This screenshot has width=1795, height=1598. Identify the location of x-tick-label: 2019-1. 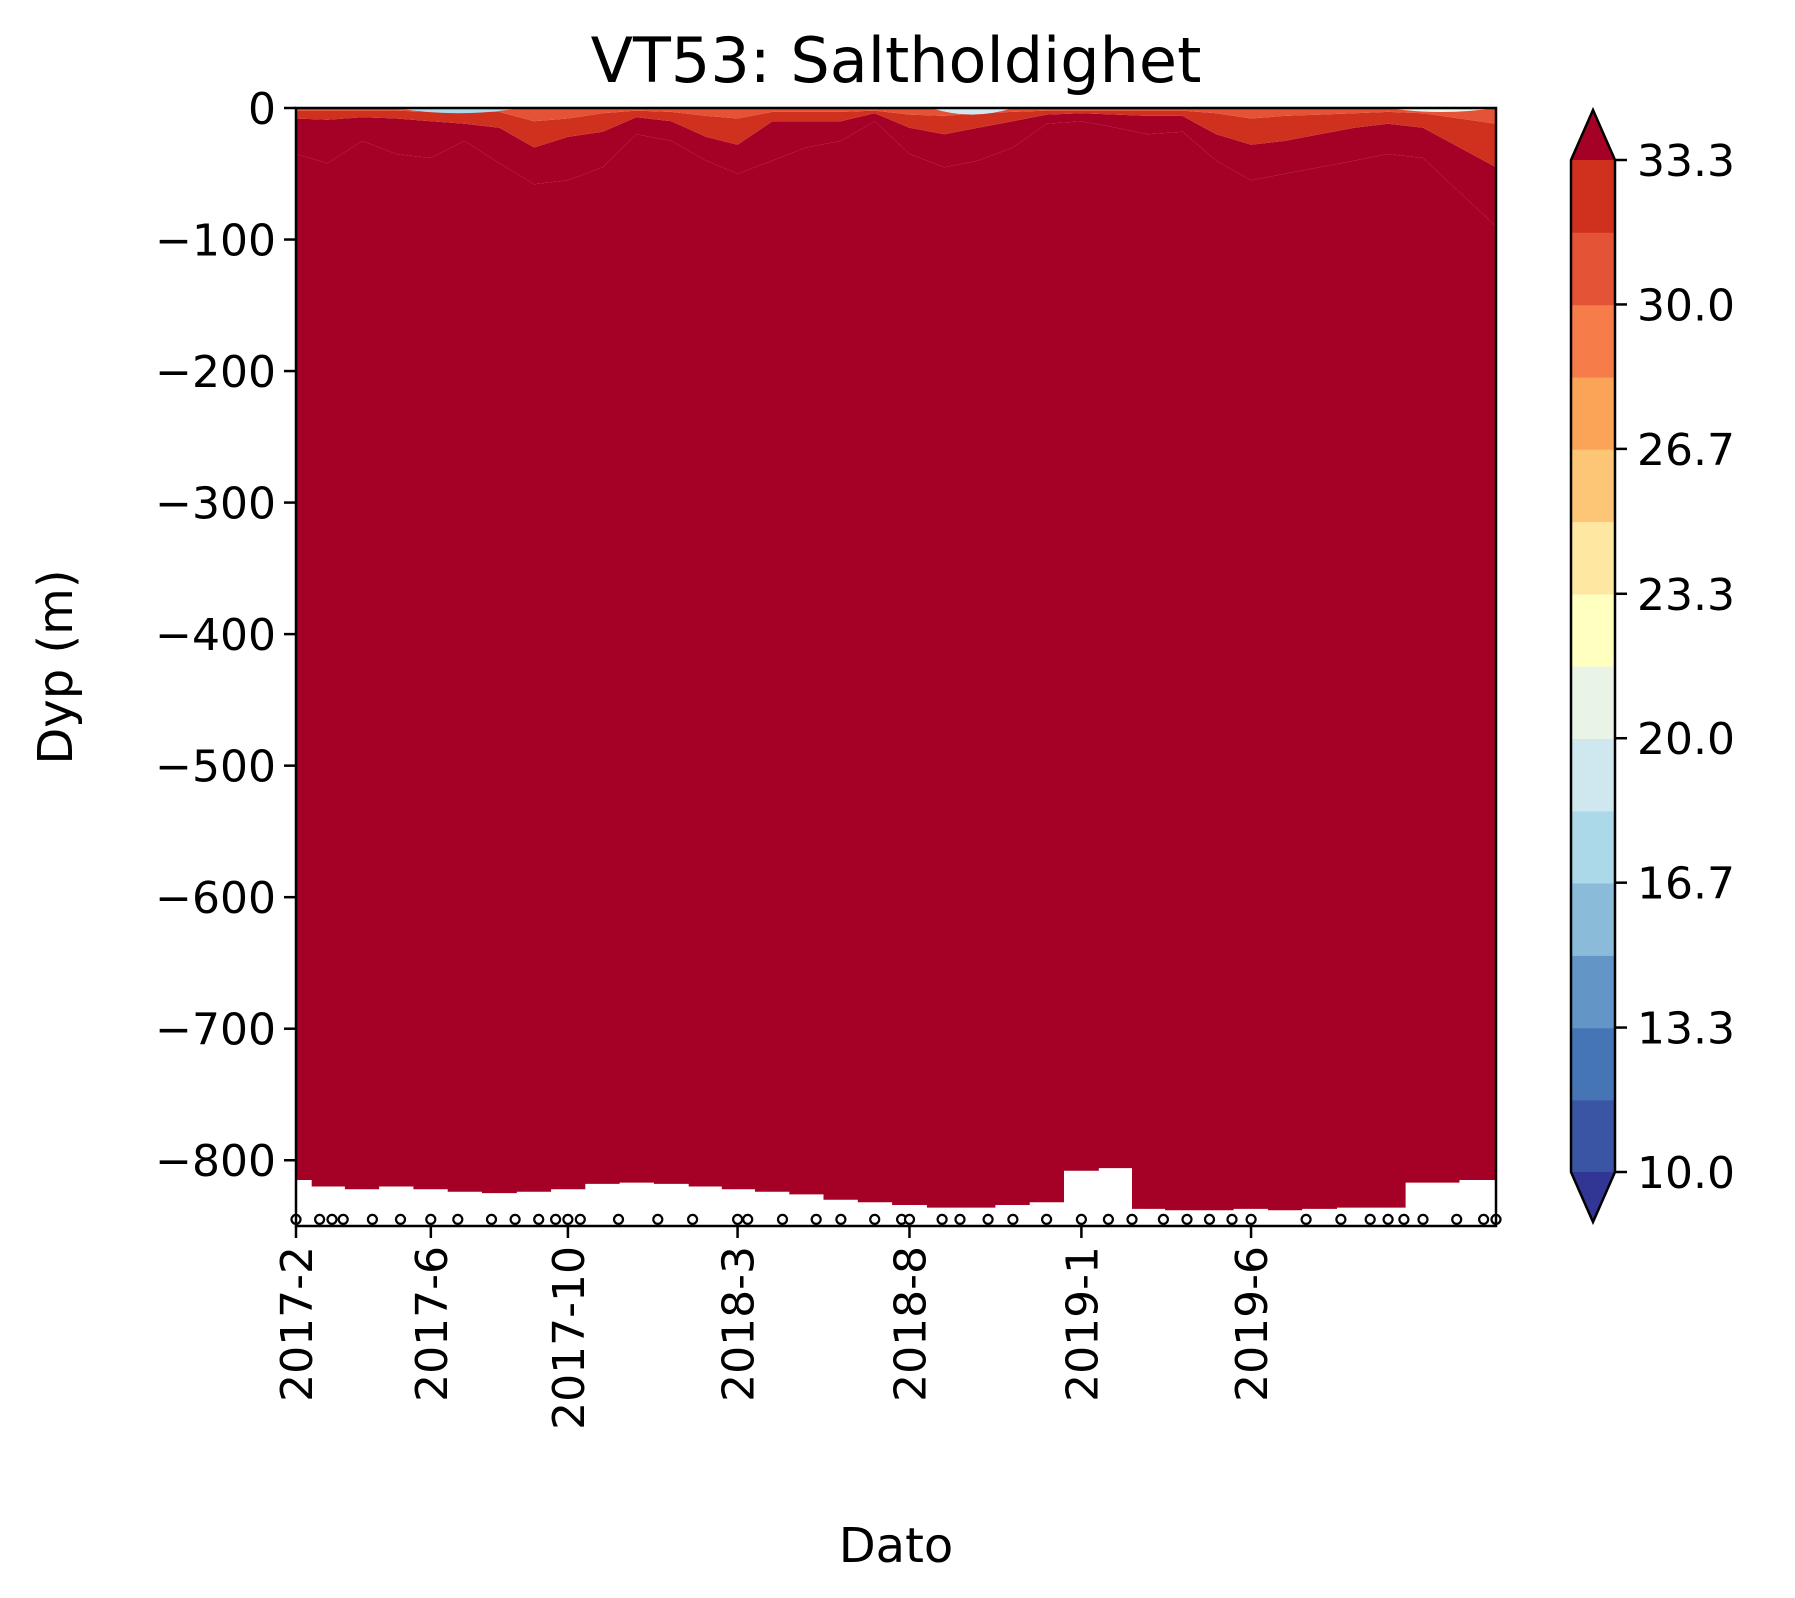
(1082, 1324).